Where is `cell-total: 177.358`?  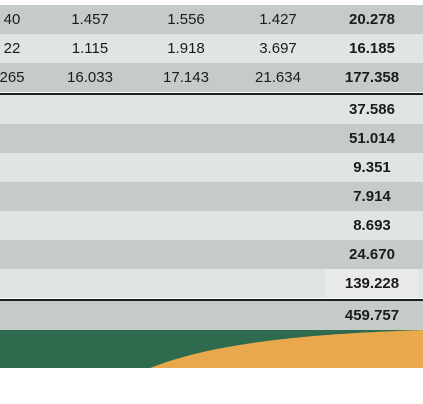 cell-total: 177.358 is located at coordinates (372, 77).